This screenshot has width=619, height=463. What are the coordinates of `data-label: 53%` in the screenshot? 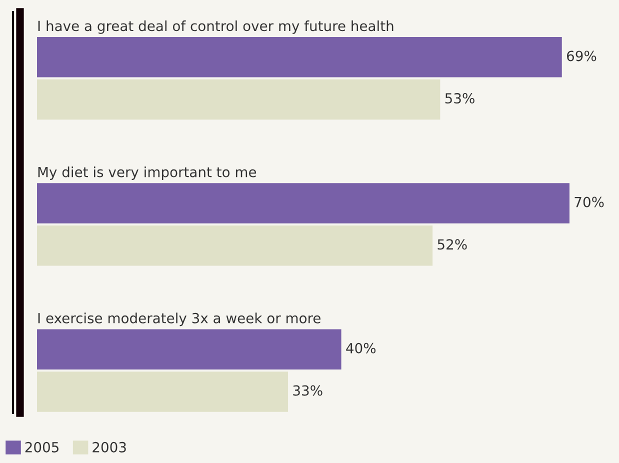 It's located at (459, 98).